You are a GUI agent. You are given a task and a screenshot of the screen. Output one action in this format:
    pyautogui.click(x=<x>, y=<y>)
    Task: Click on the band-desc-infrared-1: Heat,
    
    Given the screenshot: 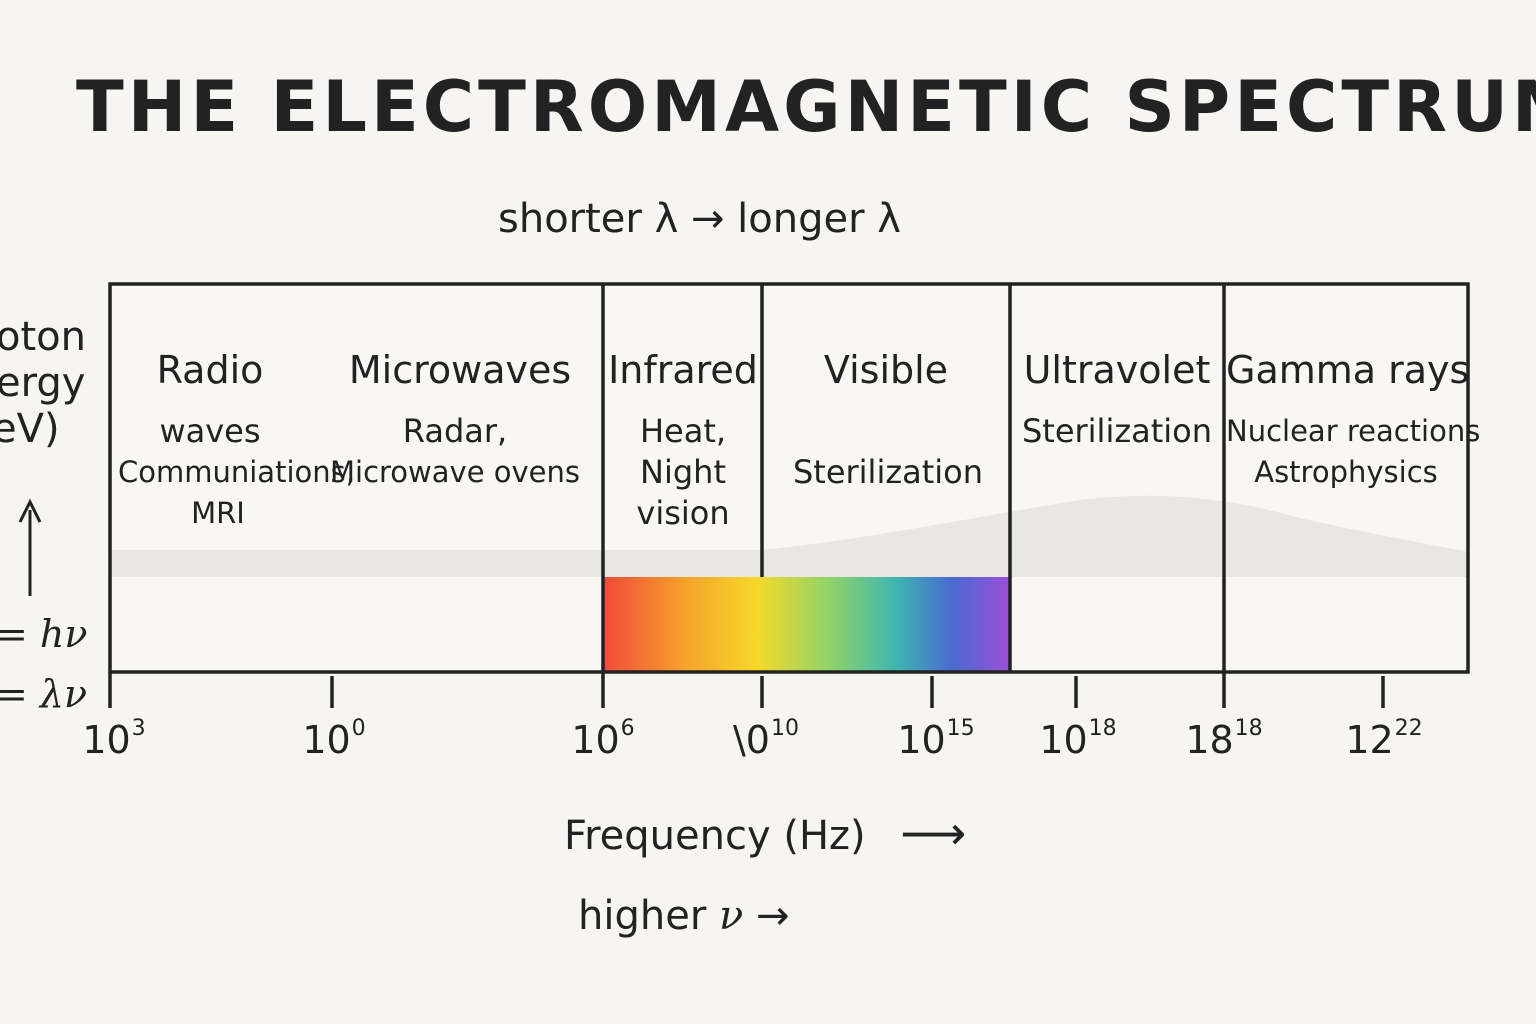 What is the action you would take?
    pyautogui.click(x=683, y=431)
    